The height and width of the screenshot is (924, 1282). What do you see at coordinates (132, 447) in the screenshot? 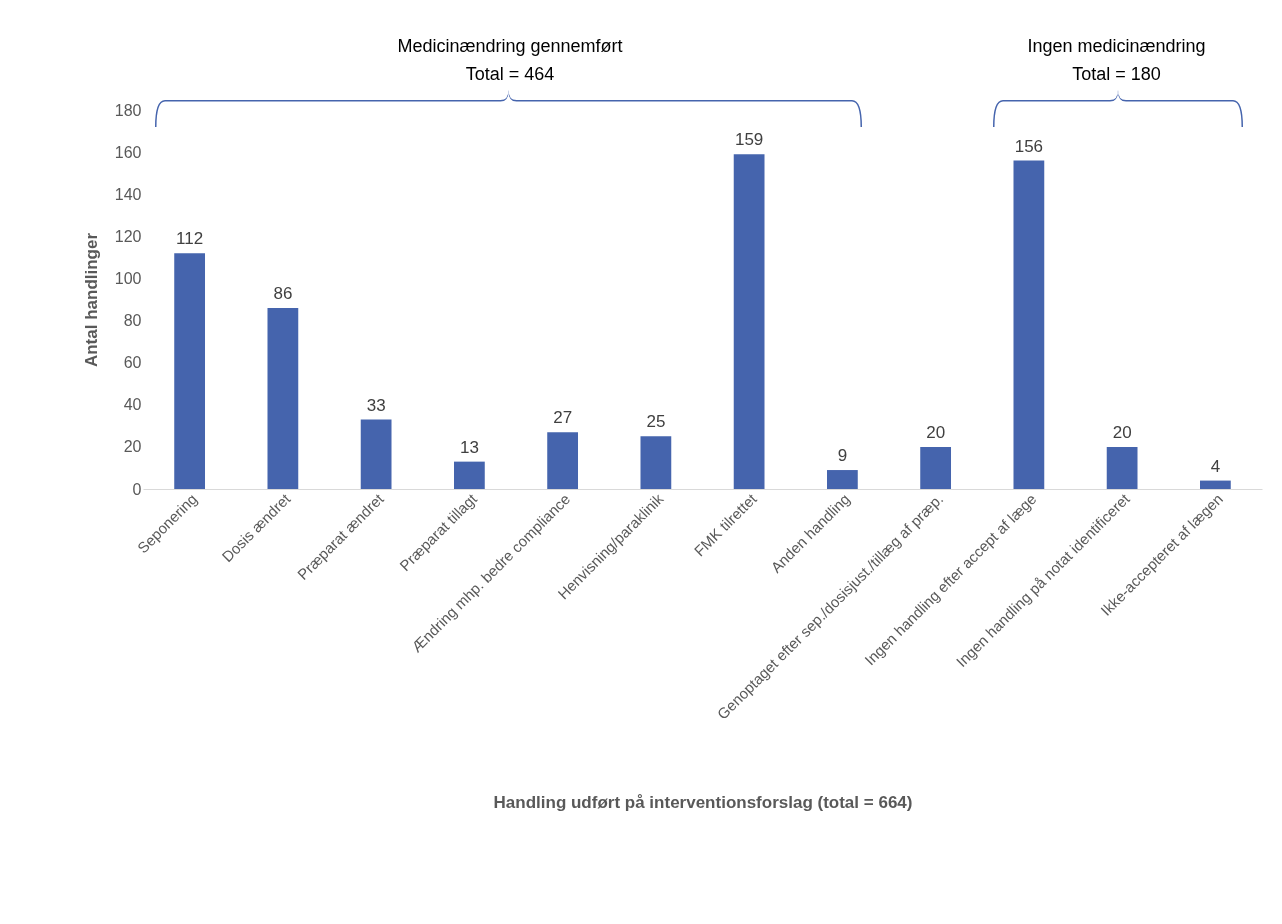
I see `y-tick-label: 20` at bounding box center [132, 447].